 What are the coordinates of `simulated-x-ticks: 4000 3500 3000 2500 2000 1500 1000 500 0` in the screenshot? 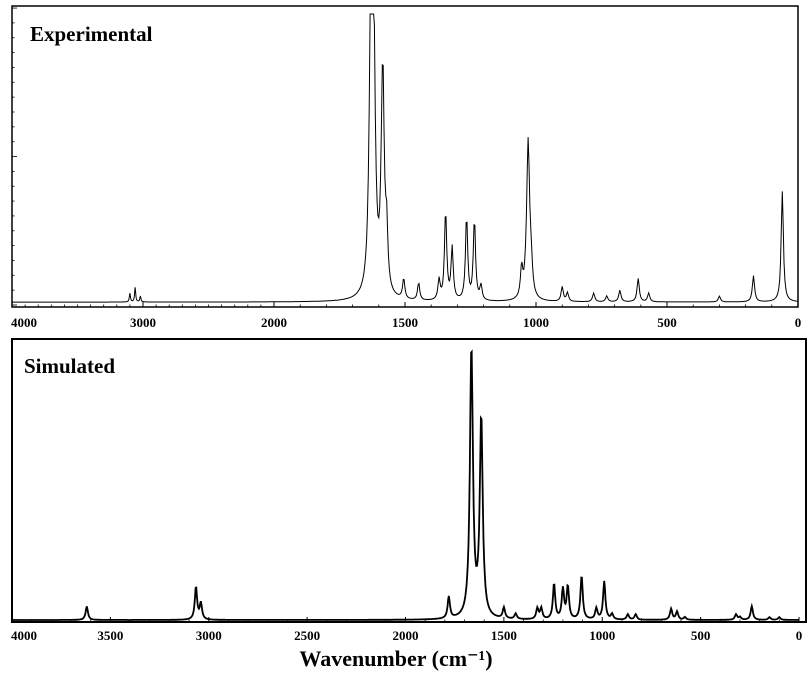 It's located at (406, 630).